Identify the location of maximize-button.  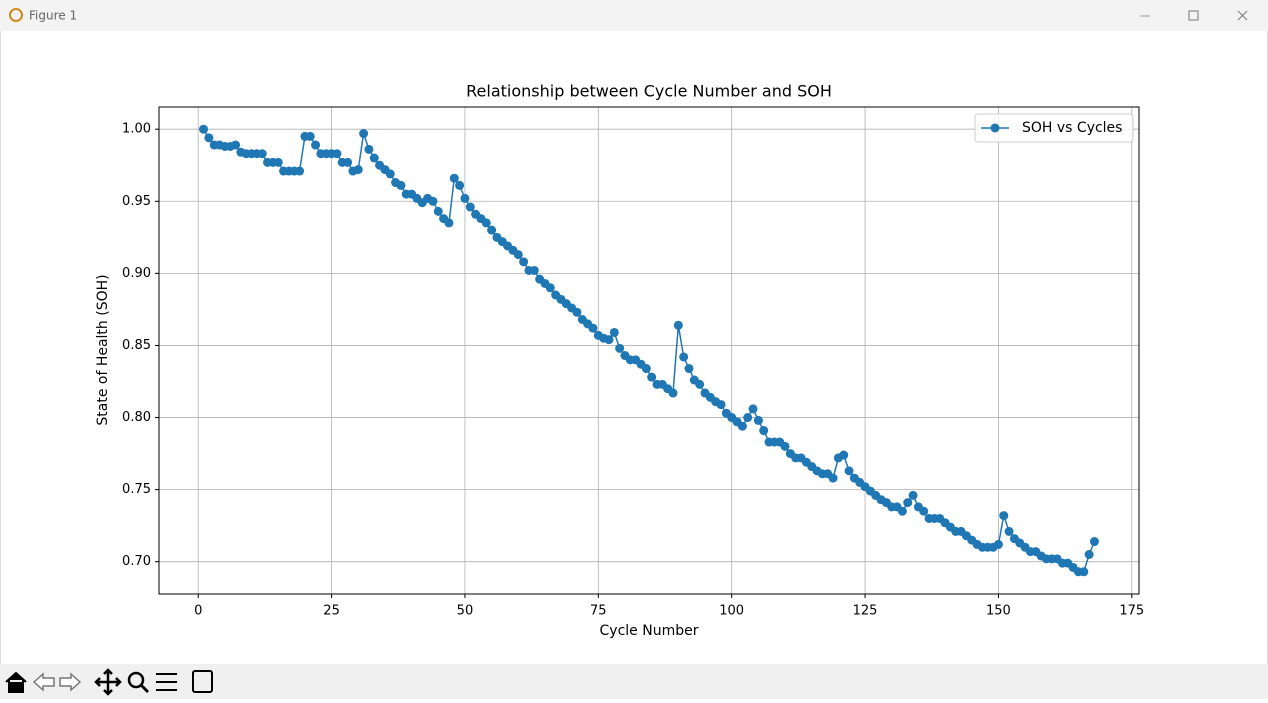
(1193, 15).